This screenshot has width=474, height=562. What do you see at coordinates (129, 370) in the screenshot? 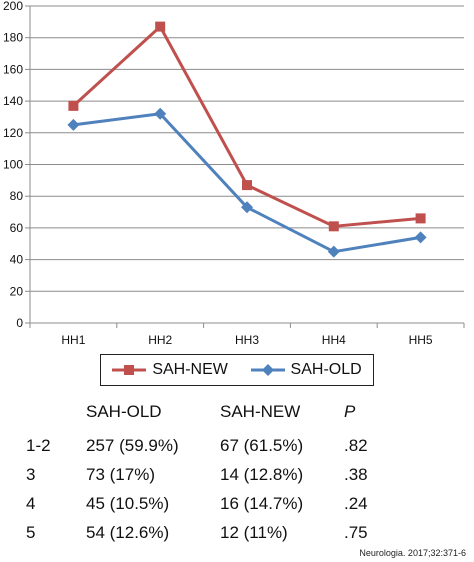
I see `legend-swatch-sah-new` at bounding box center [129, 370].